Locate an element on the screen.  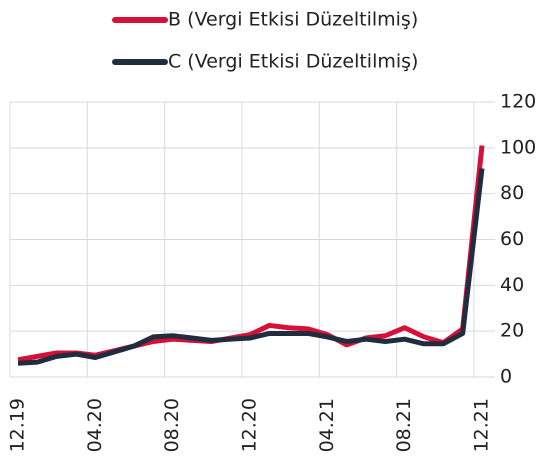
y-tick-label: 100 is located at coordinates (518, 147).